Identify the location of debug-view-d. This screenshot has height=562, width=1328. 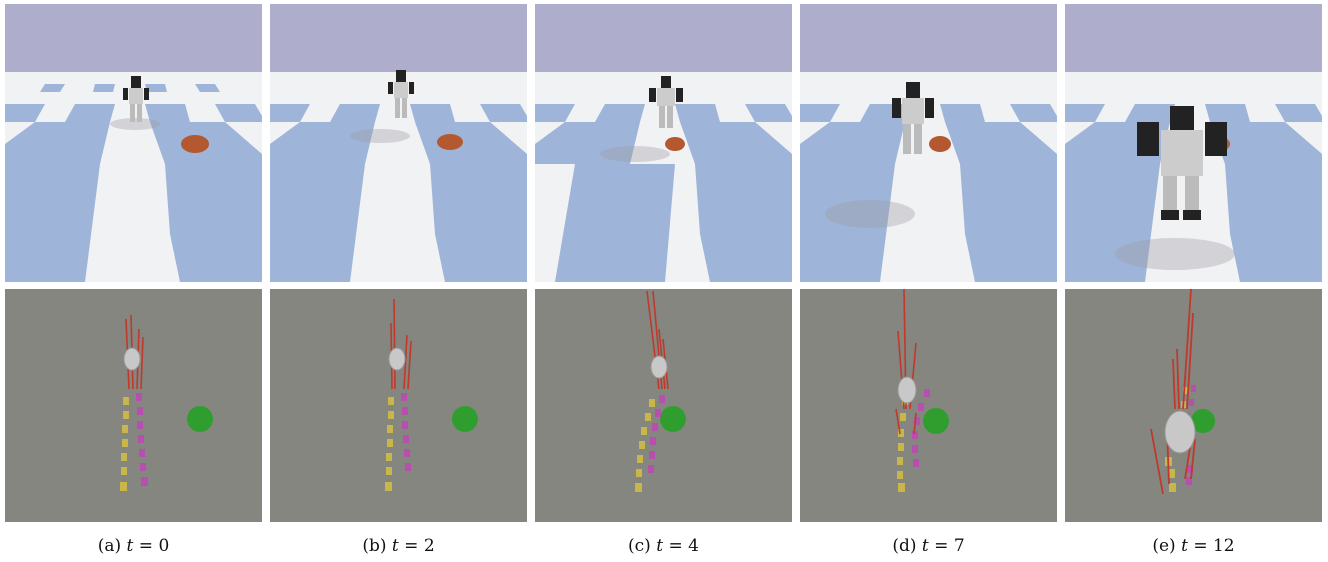
(928, 405).